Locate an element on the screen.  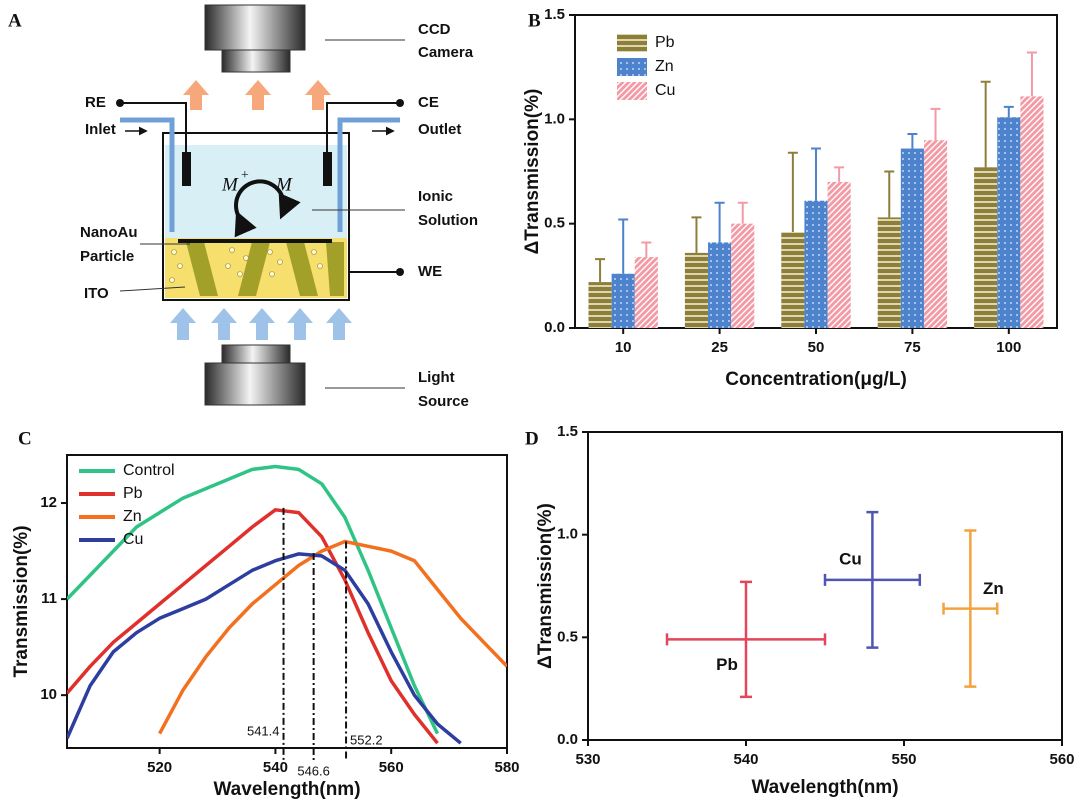
ridges is located at coordinates (265, 269).